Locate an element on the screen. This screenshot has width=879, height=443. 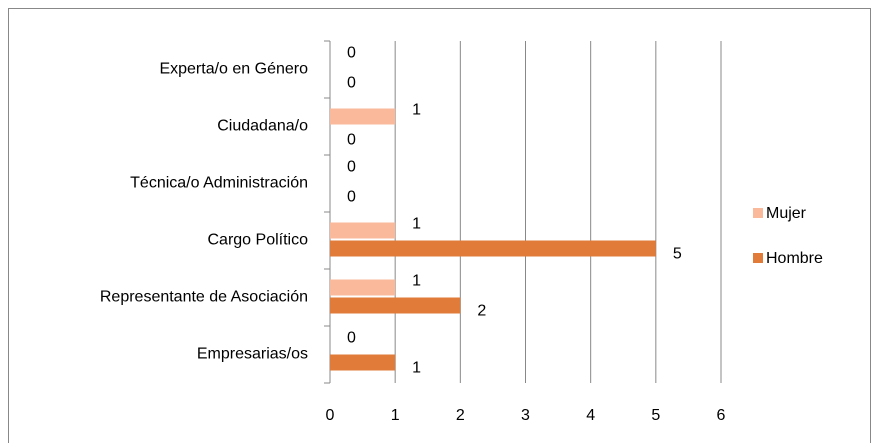
data-label: 5 is located at coordinates (677, 254).